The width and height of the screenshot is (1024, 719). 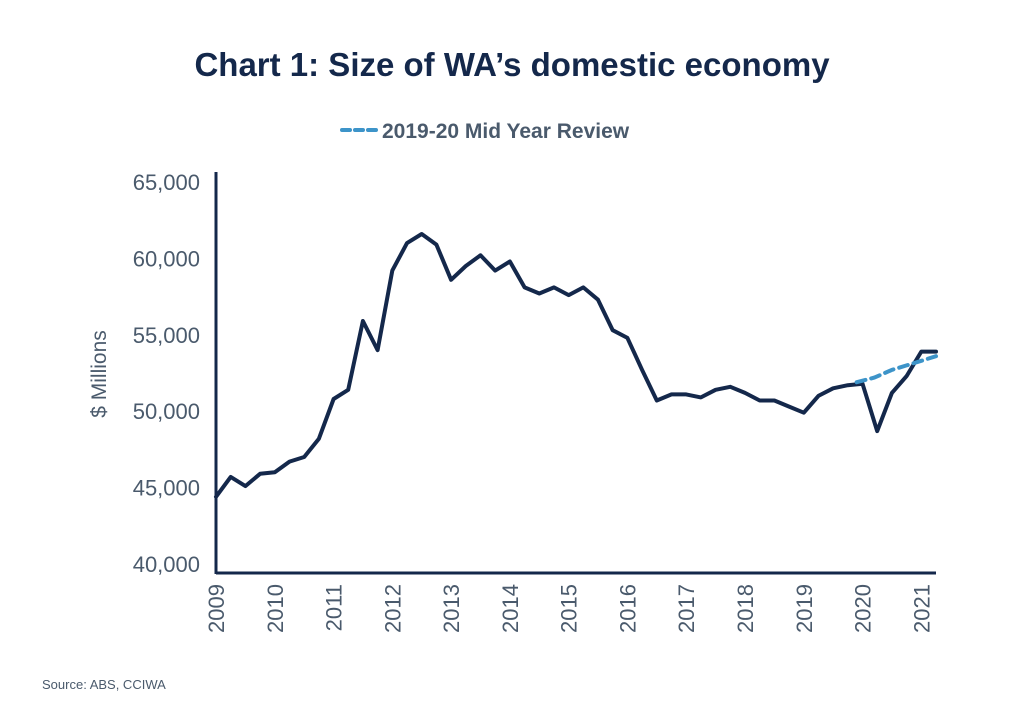 What do you see at coordinates (627, 608) in the screenshot?
I see `x-tick-label: 2016` at bounding box center [627, 608].